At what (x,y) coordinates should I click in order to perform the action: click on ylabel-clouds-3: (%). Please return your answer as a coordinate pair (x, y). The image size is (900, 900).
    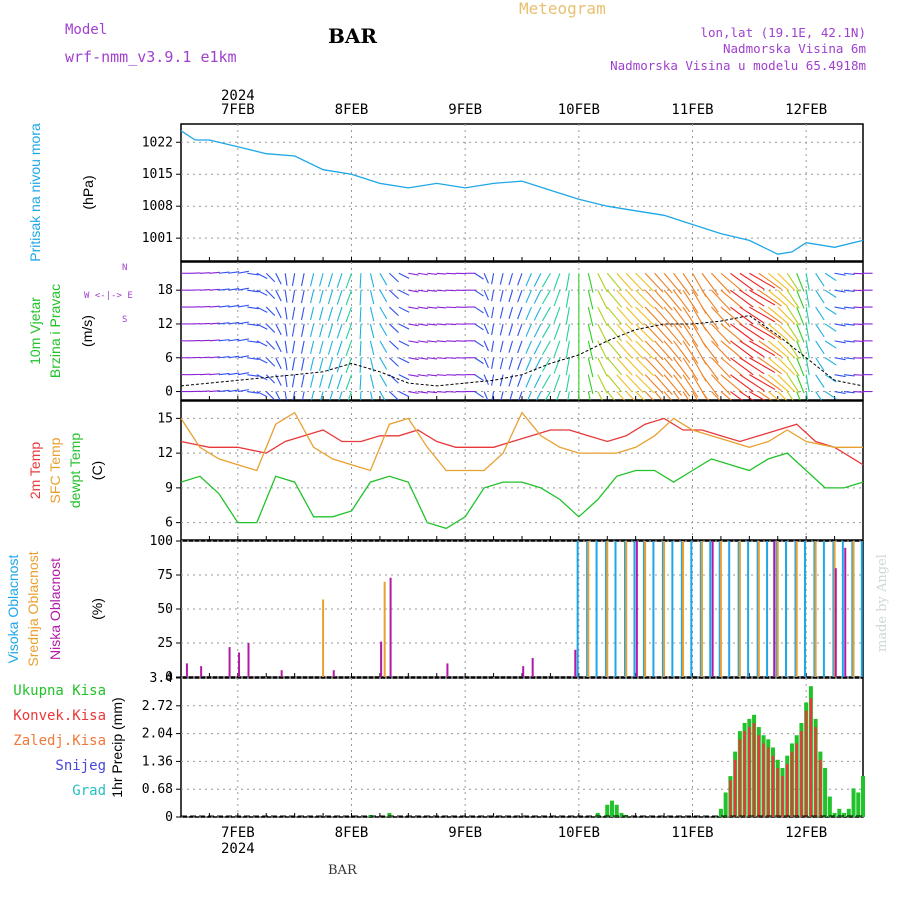
    Looking at the image, I should click on (97, 609).